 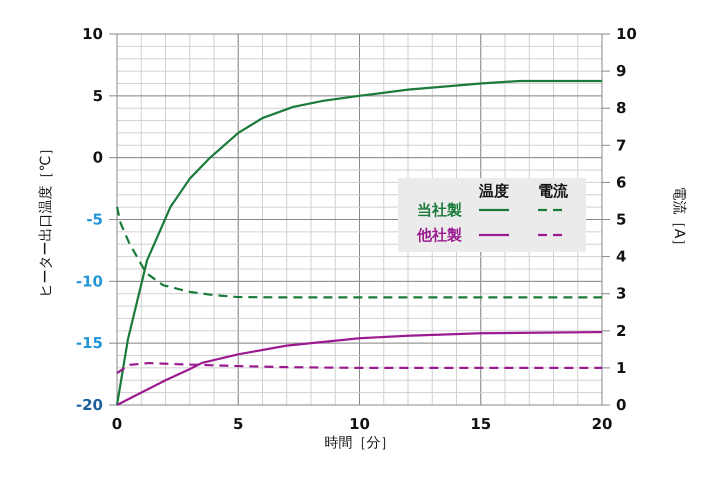 I want to click on y-axis-title: ヒーター出口温度［℃］, so click(x=46, y=220).